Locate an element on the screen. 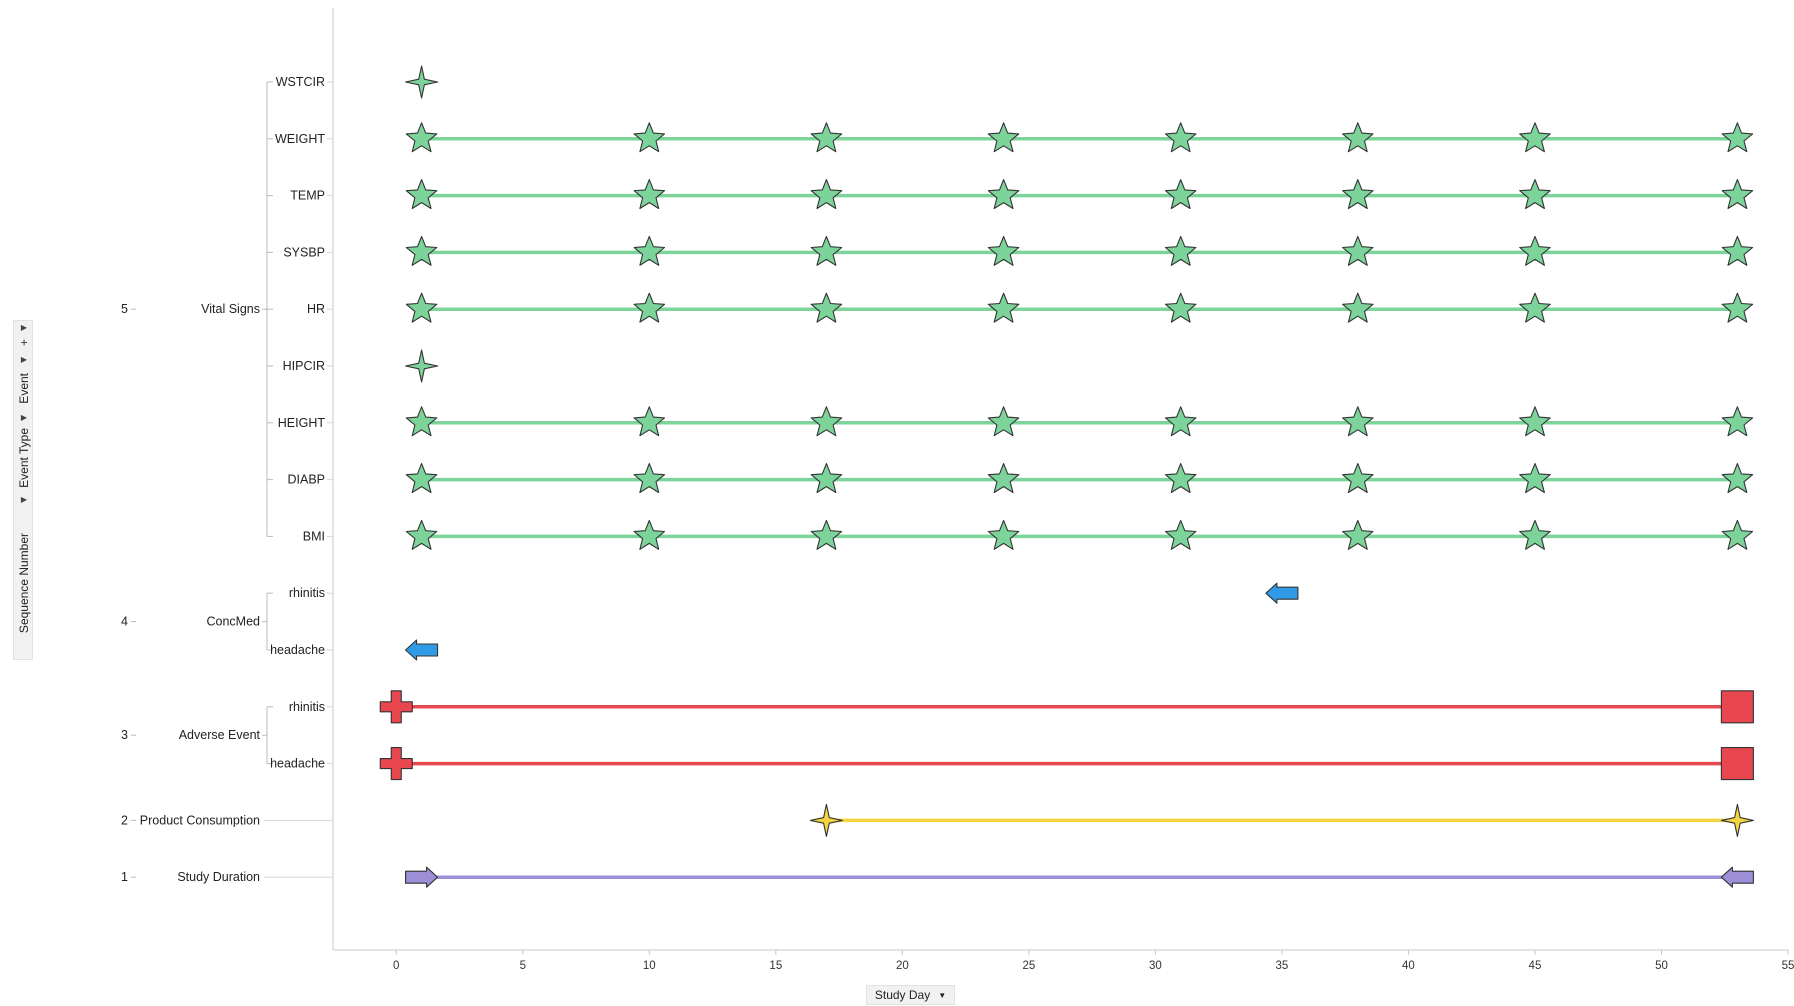  triangle-down-icon: ▼ is located at coordinates (942, 995).